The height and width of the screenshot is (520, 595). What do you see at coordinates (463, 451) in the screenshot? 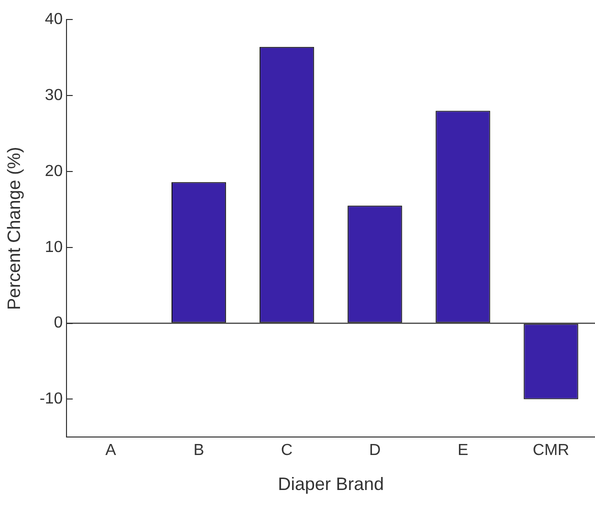
I see `x-tick-label: E` at bounding box center [463, 451].